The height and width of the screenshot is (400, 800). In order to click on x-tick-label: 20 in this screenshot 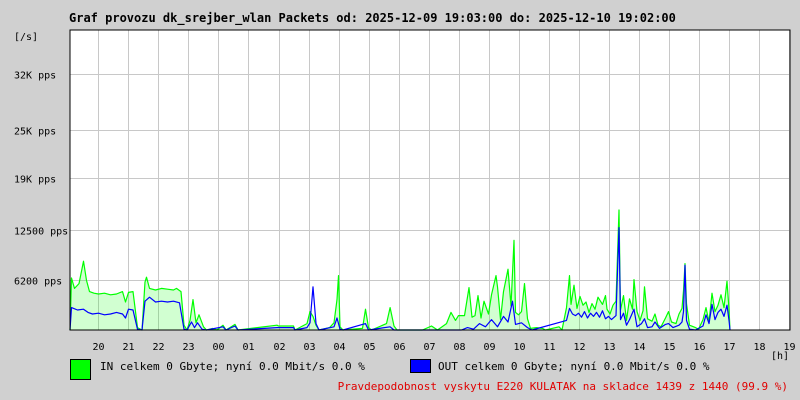, I will do `click(98, 347)`.